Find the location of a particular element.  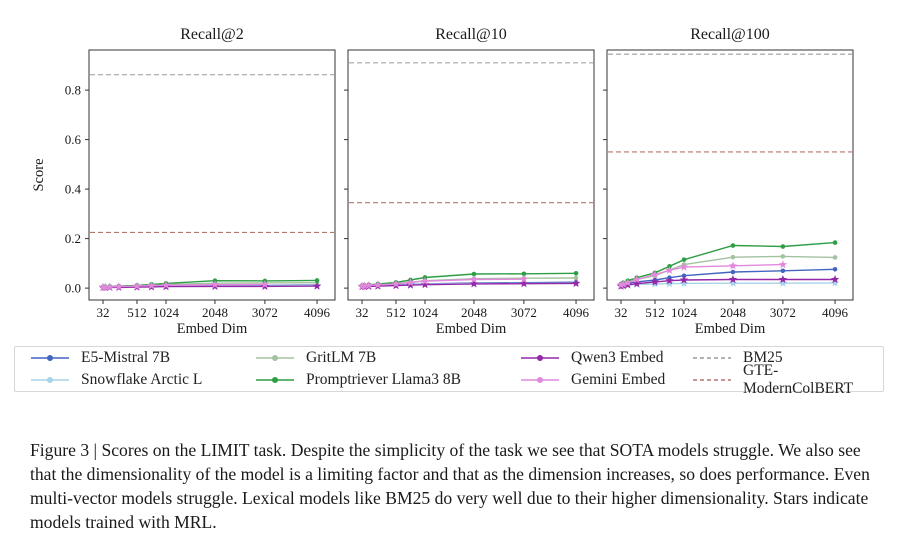

y-tick-label: 0.0 is located at coordinates (73, 288).